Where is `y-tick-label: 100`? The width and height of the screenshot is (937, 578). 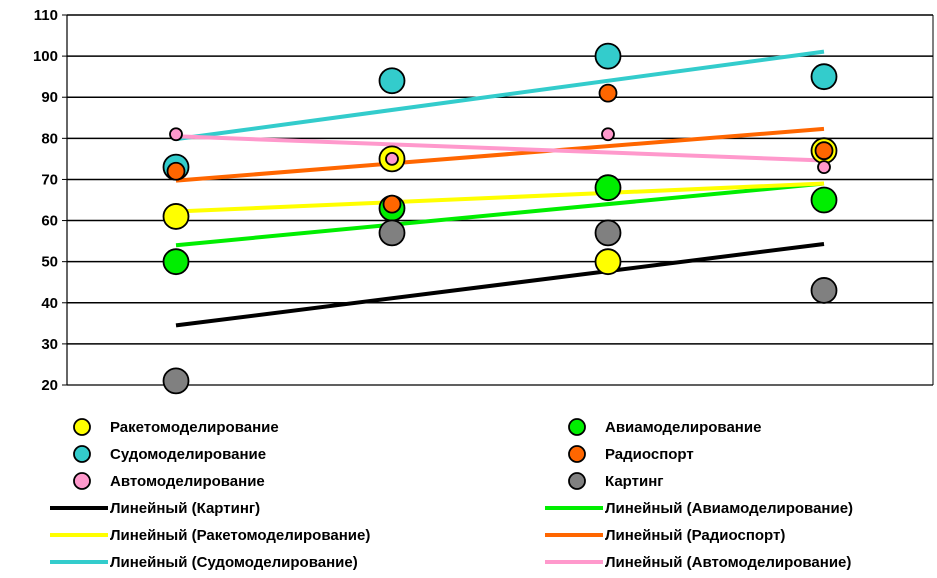 y-tick-label: 100 is located at coordinates (45, 56).